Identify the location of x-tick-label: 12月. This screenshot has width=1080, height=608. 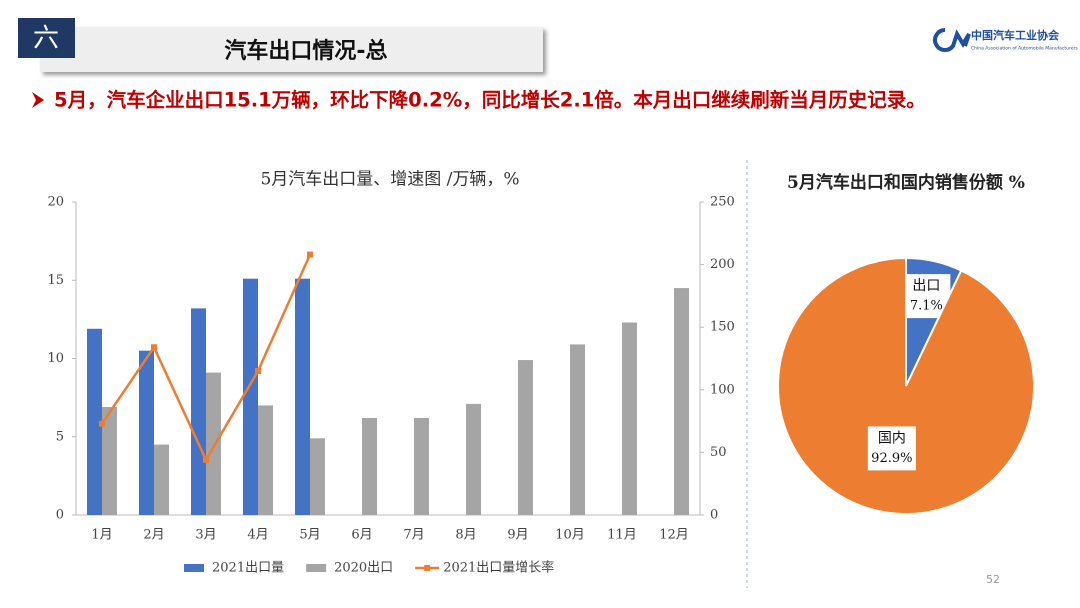
(674, 535).